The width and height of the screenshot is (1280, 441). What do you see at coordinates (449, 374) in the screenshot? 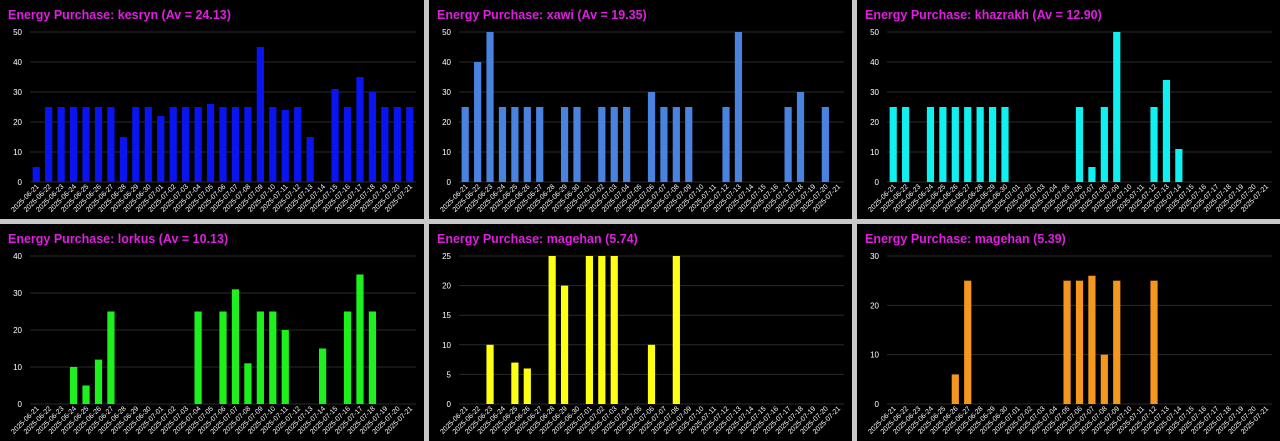
I see `y-tick-label: 5` at bounding box center [449, 374].